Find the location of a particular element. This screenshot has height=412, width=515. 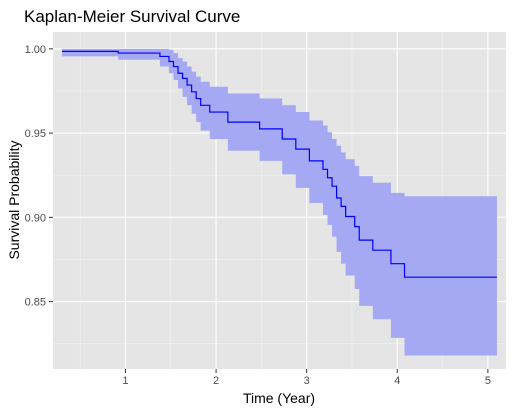

y-tick-label: 0.85 is located at coordinates (35, 303).